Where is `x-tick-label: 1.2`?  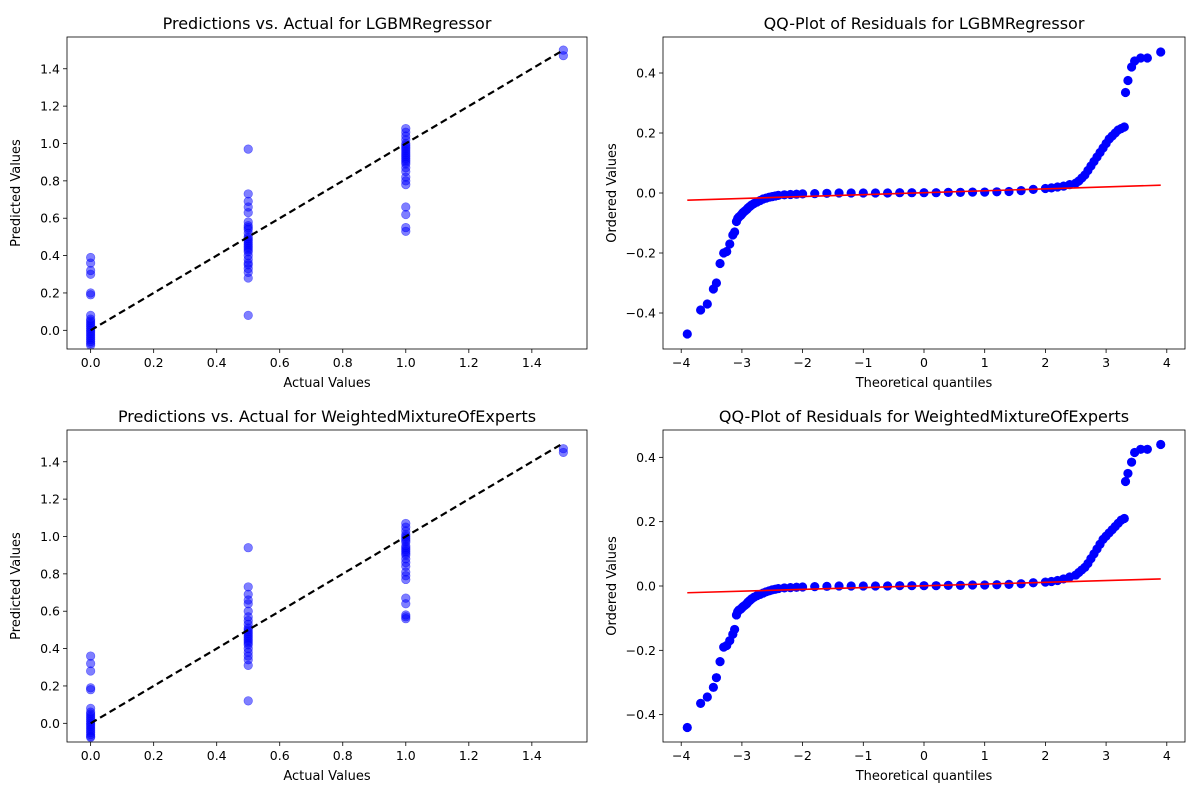 x-tick-label: 1.2 is located at coordinates (469, 755).